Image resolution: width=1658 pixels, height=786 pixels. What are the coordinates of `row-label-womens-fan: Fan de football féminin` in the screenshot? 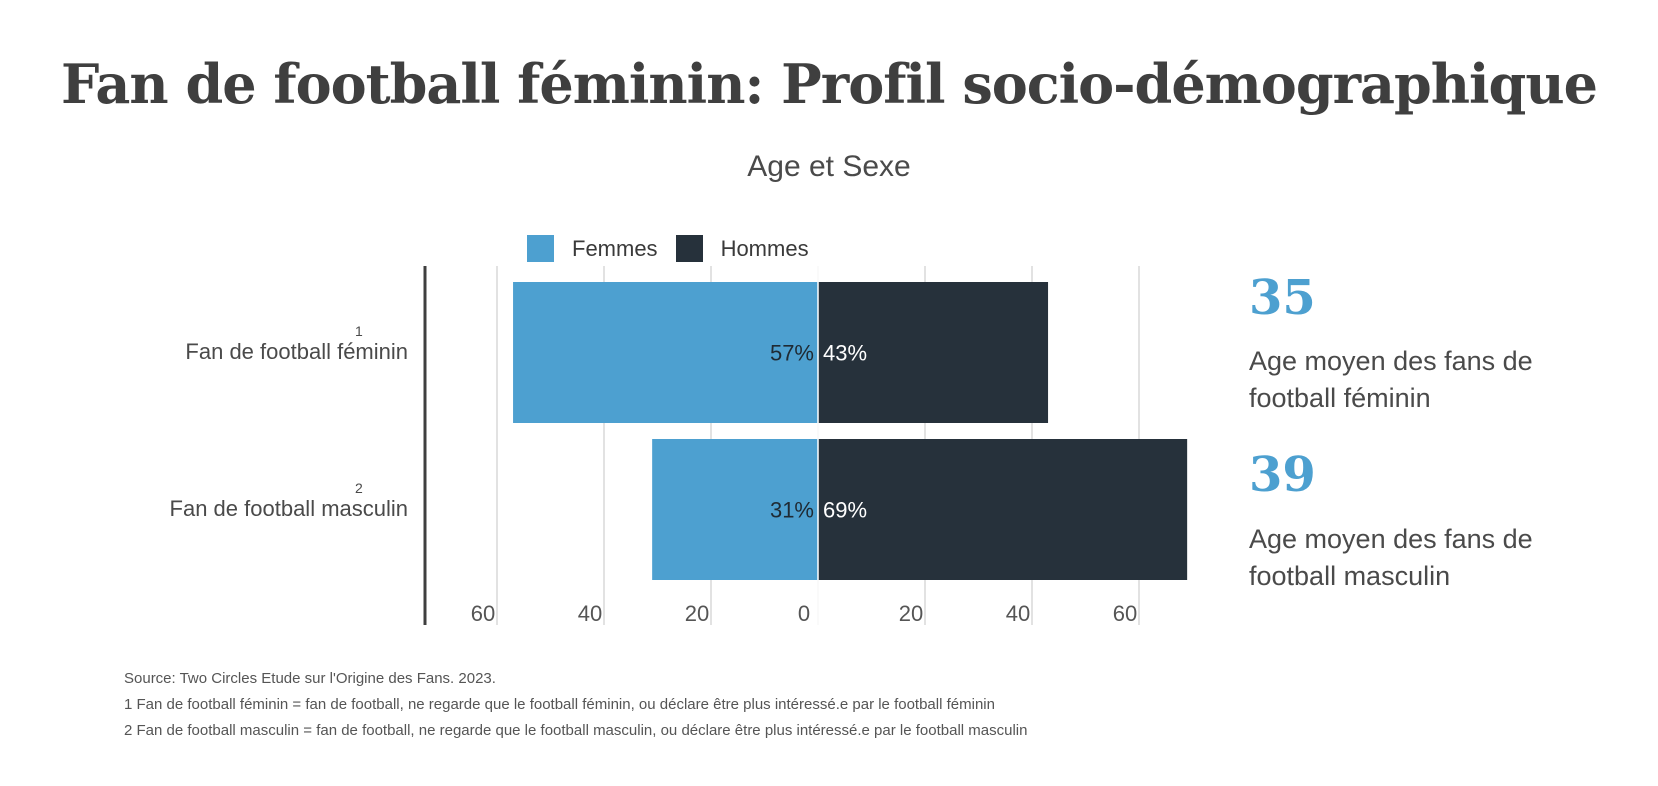 It's located at (296, 351).